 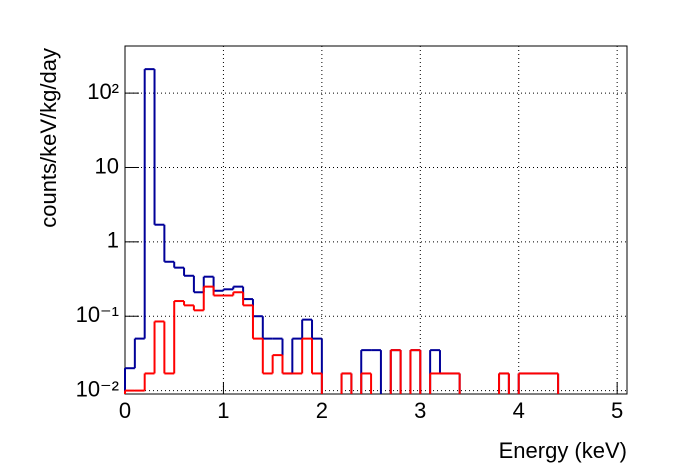 What do you see at coordinates (125, 410) in the screenshot?
I see `x-tick-label: 0` at bounding box center [125, 410].